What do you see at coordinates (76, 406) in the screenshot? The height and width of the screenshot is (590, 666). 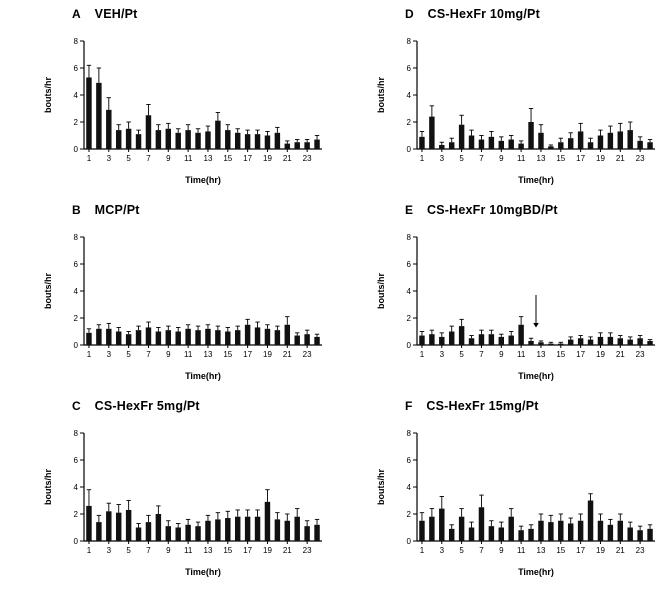 I see `panel-letter: C` at bounding box center [76, 406].